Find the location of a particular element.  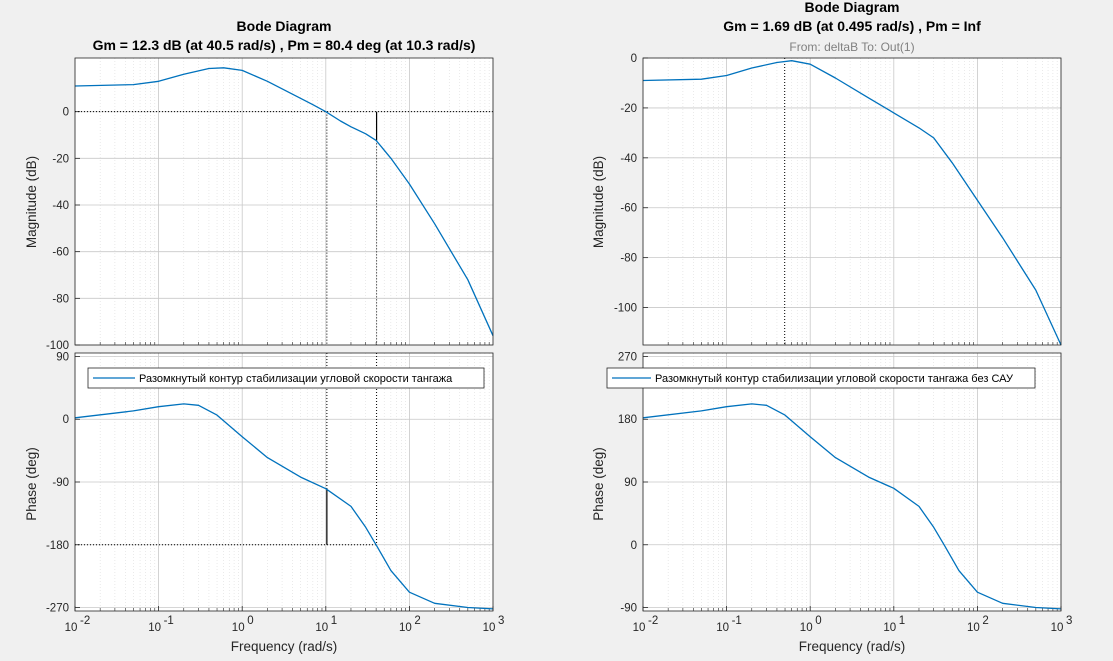

right-xlabel: Frequency (rad/s) is located at coordinates (852, 646).